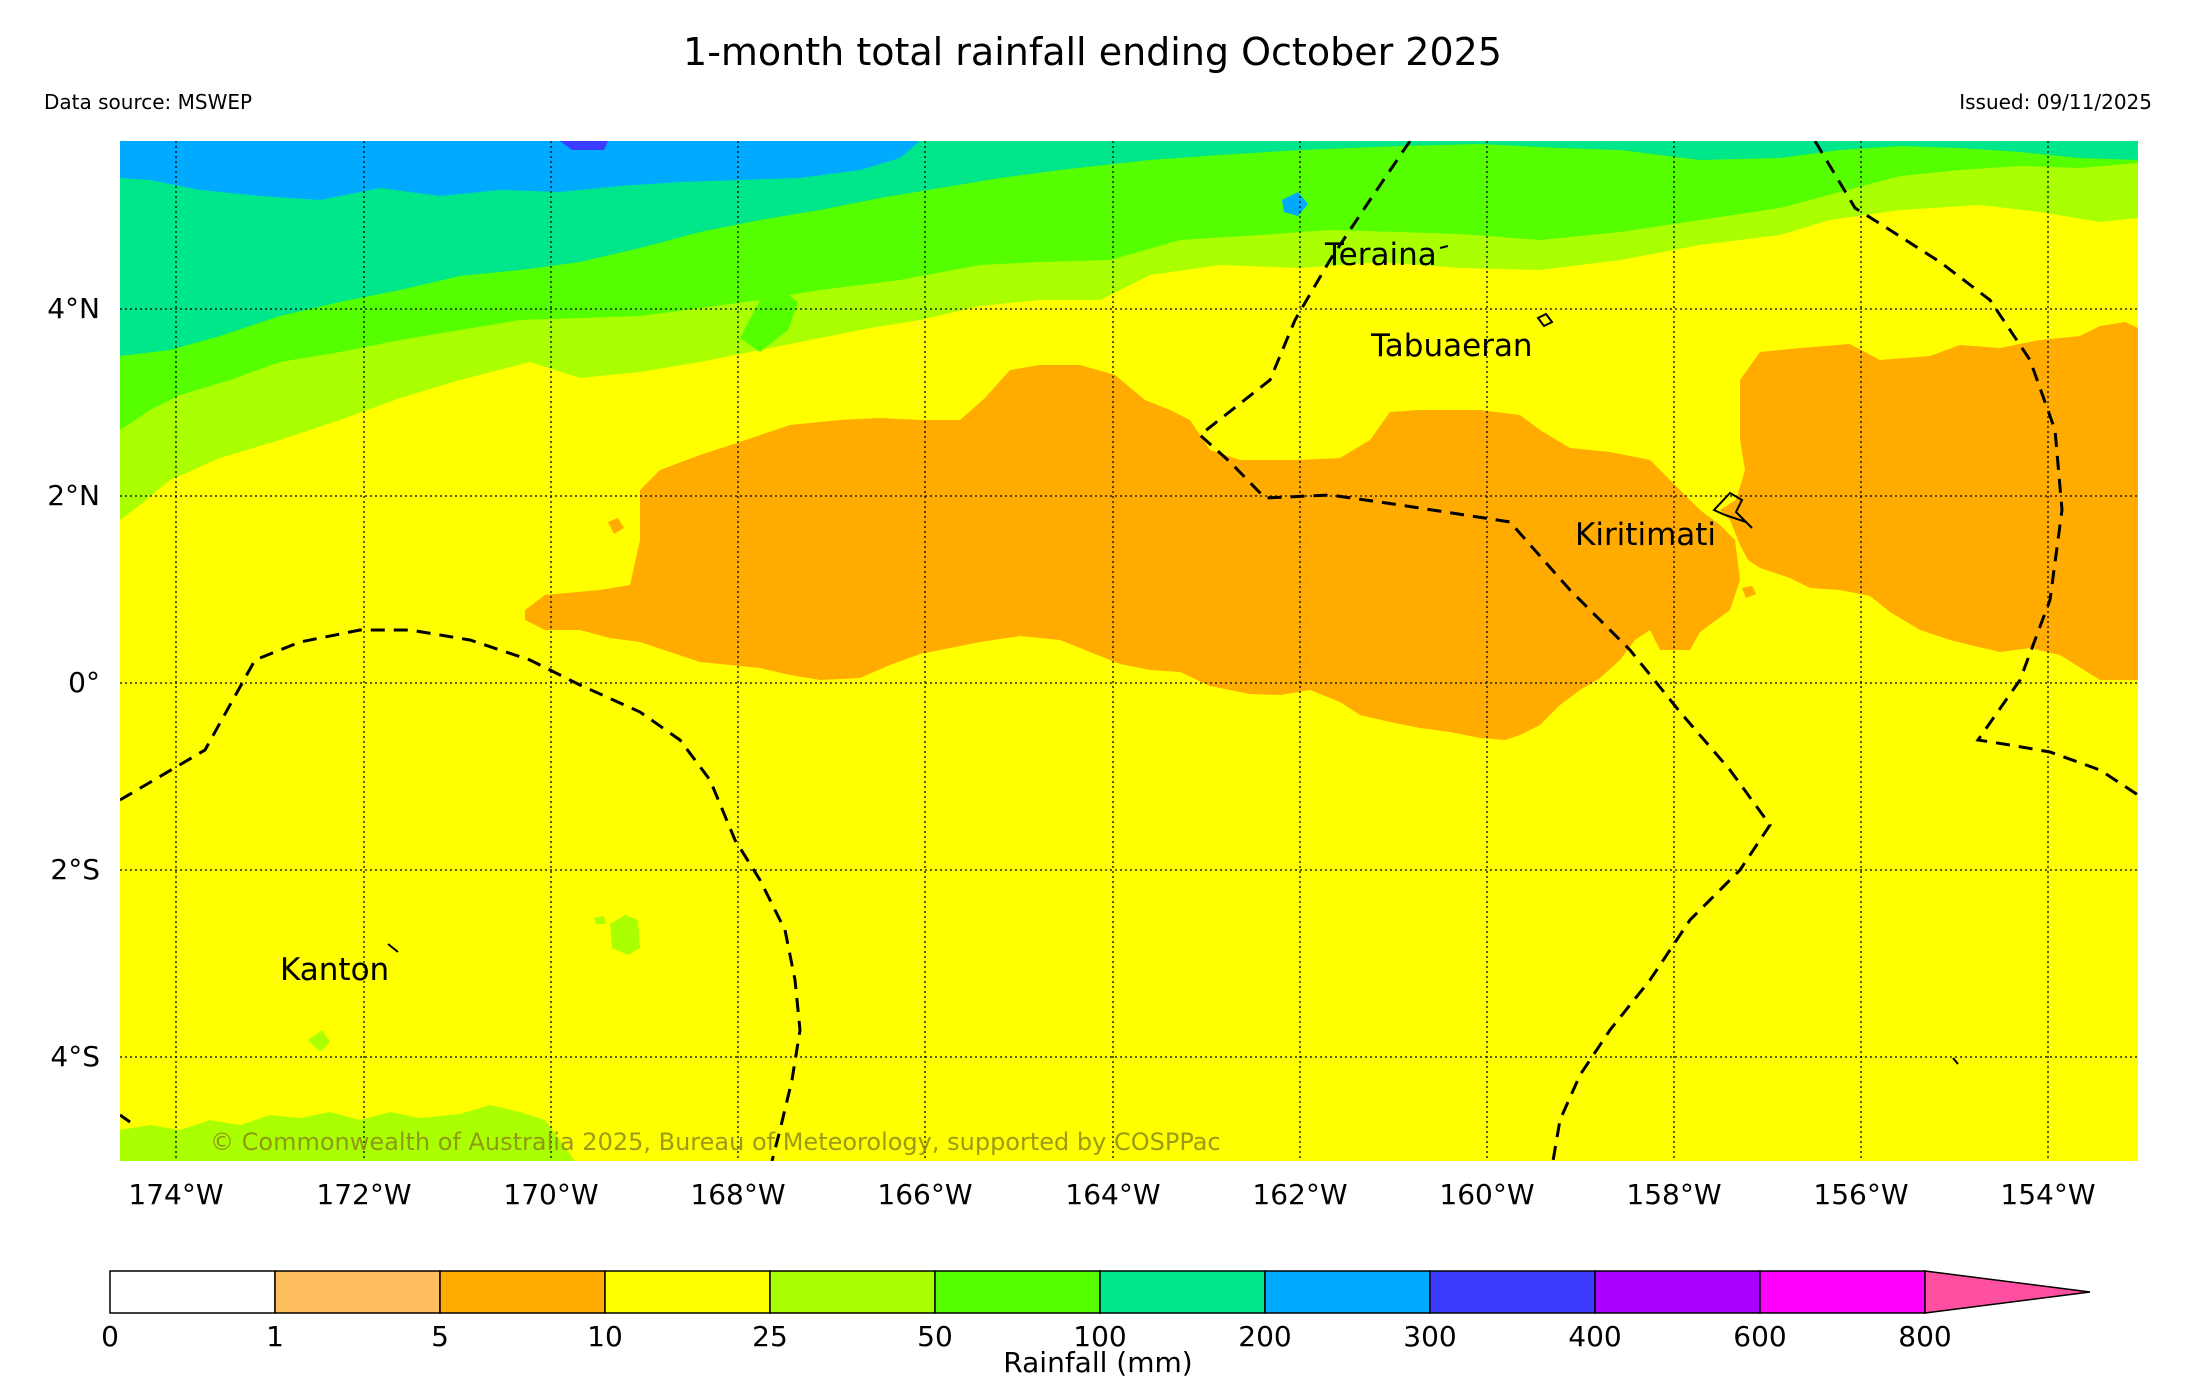 Image resolution: width=2185 pixels, height=1380 pixels. What do you see at coordinates (1451, 346) in the screenshot?
I see `place-label-tabuaeran: Tabuaeran` at bounding box center [1451, 346].